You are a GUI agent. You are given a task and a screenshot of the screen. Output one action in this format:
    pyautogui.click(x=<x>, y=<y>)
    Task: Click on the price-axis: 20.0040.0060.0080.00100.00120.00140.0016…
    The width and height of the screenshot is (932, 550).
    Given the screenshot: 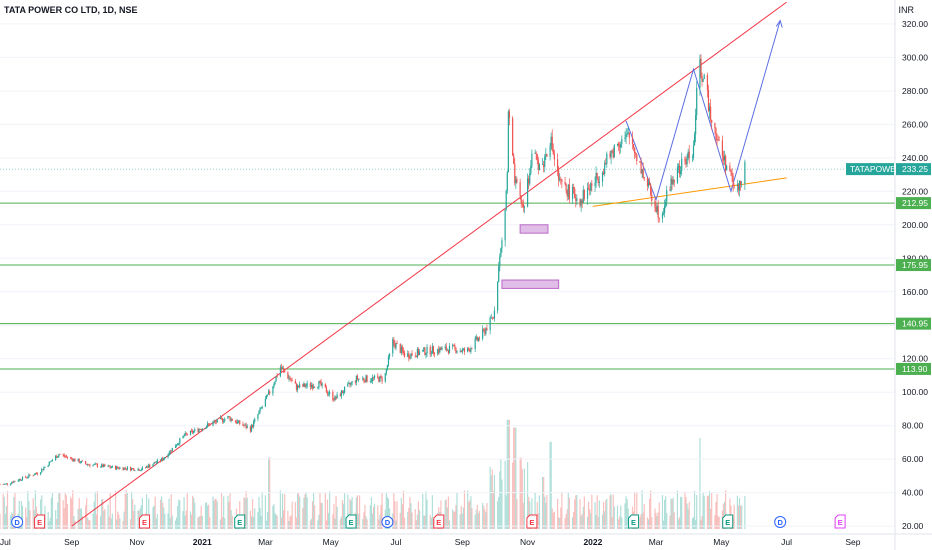 What is the action you would take?
    pyautogui.click(x=888, y=275)
    